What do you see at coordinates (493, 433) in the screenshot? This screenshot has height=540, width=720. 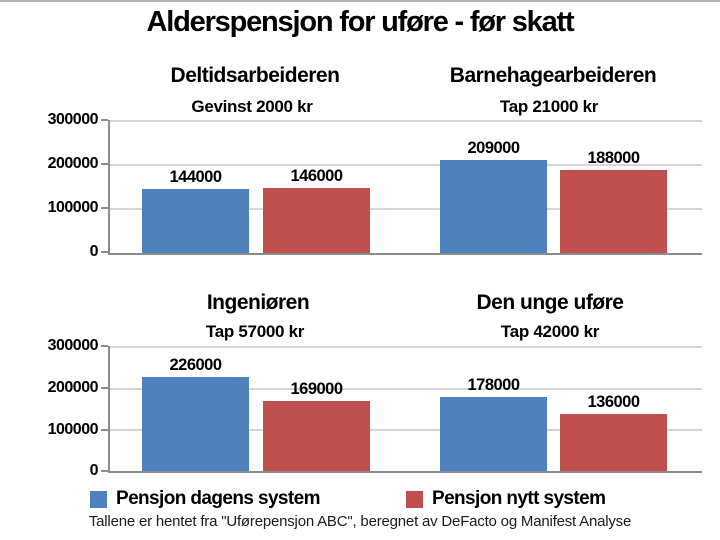 I see `bar-dagens-system-den-unge-ufore` at bounding box center [493, 433].